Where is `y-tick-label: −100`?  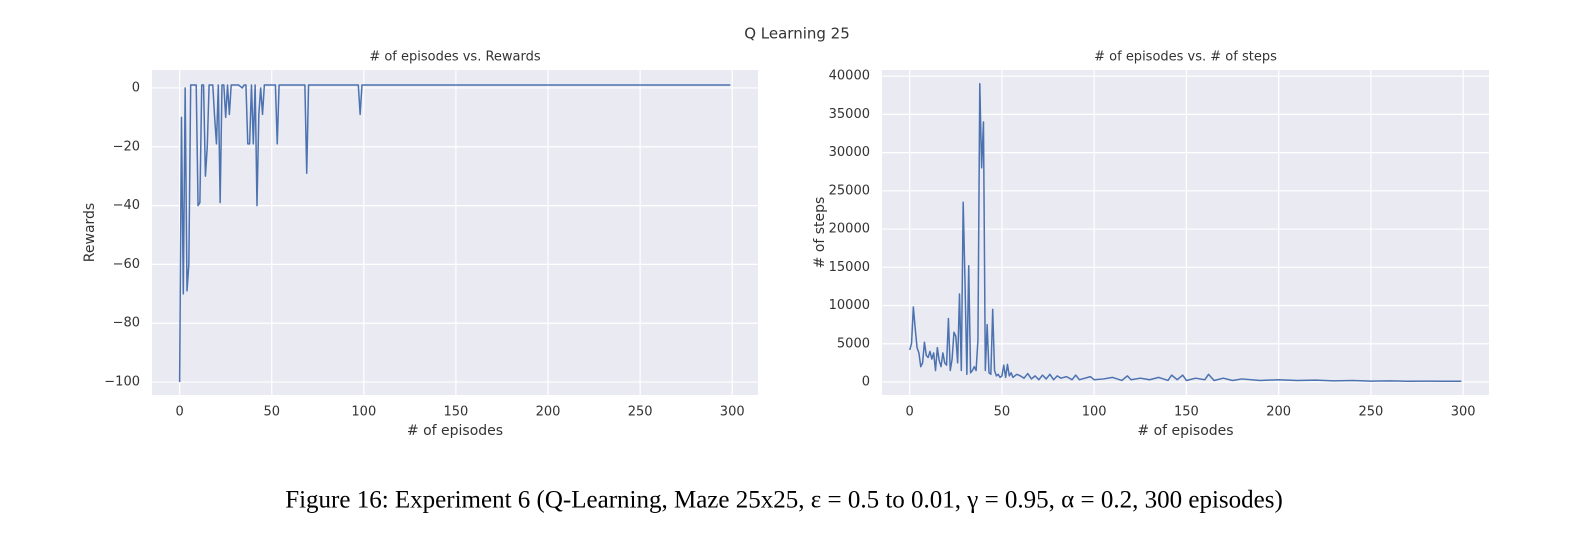 y-tick-label: −100 is located at coordinates (122, 382).